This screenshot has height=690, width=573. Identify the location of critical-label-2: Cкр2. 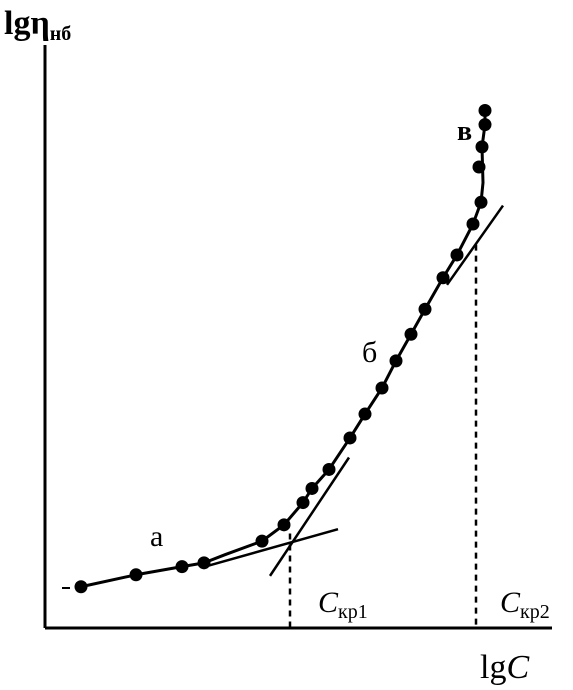
(525, 604).